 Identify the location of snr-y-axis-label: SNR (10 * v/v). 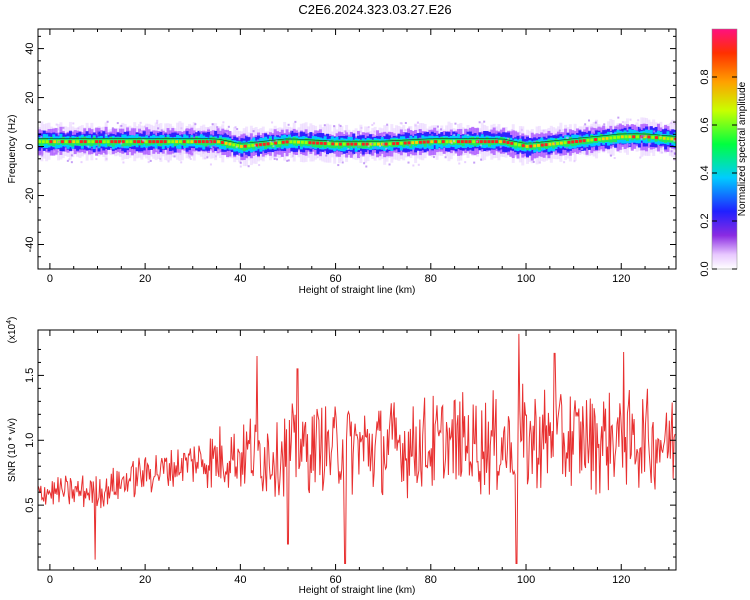
(12, 450).